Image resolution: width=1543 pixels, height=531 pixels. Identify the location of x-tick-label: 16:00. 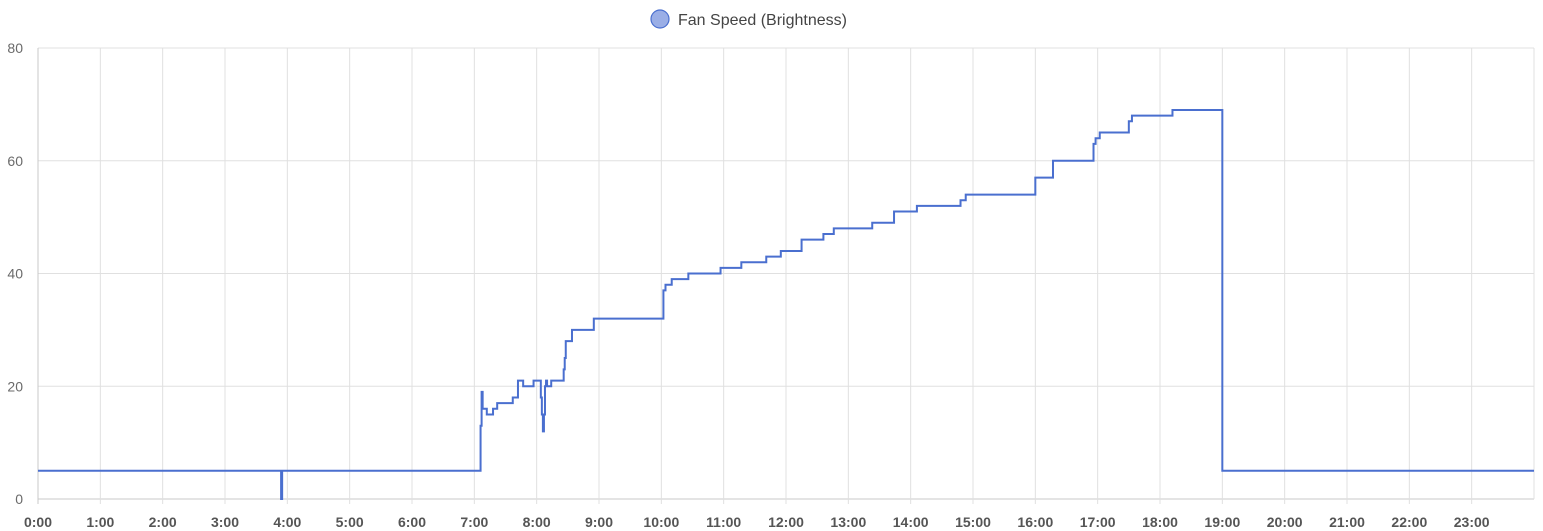
(1035, 522).